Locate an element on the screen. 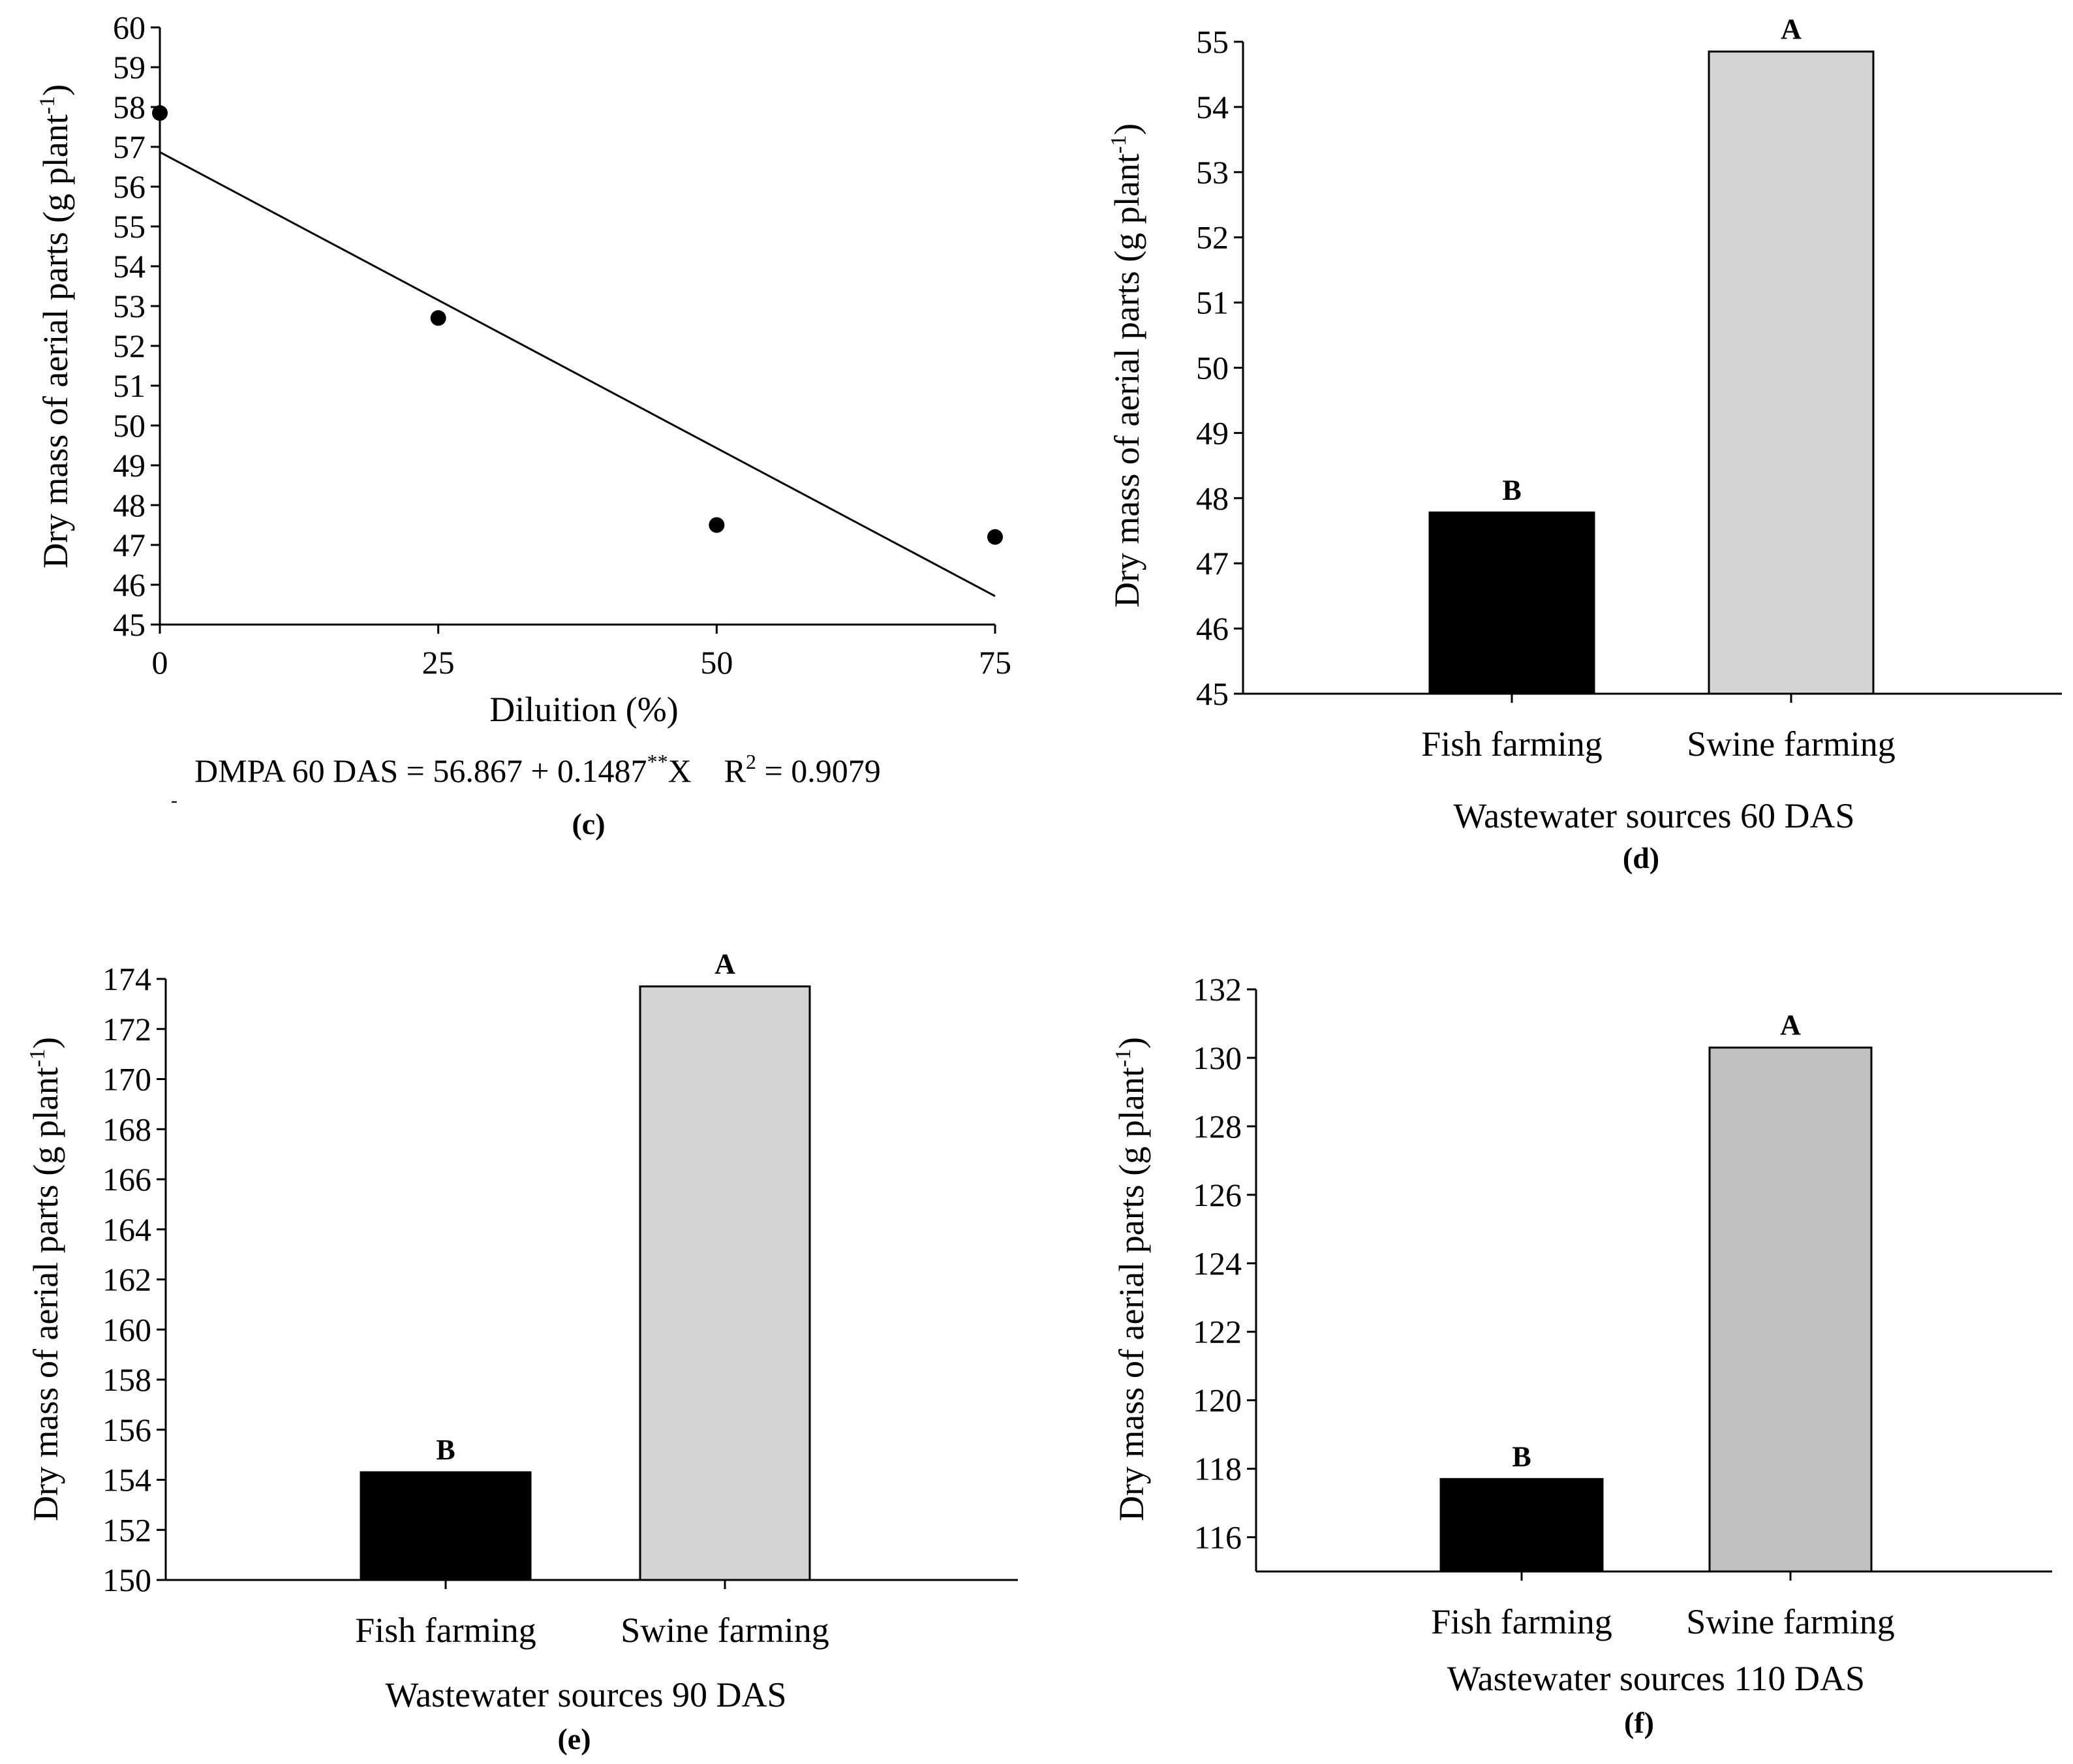 The image size is (2073, 1764). x-tick-label-c: 50 is located at coordinates (716, 662).